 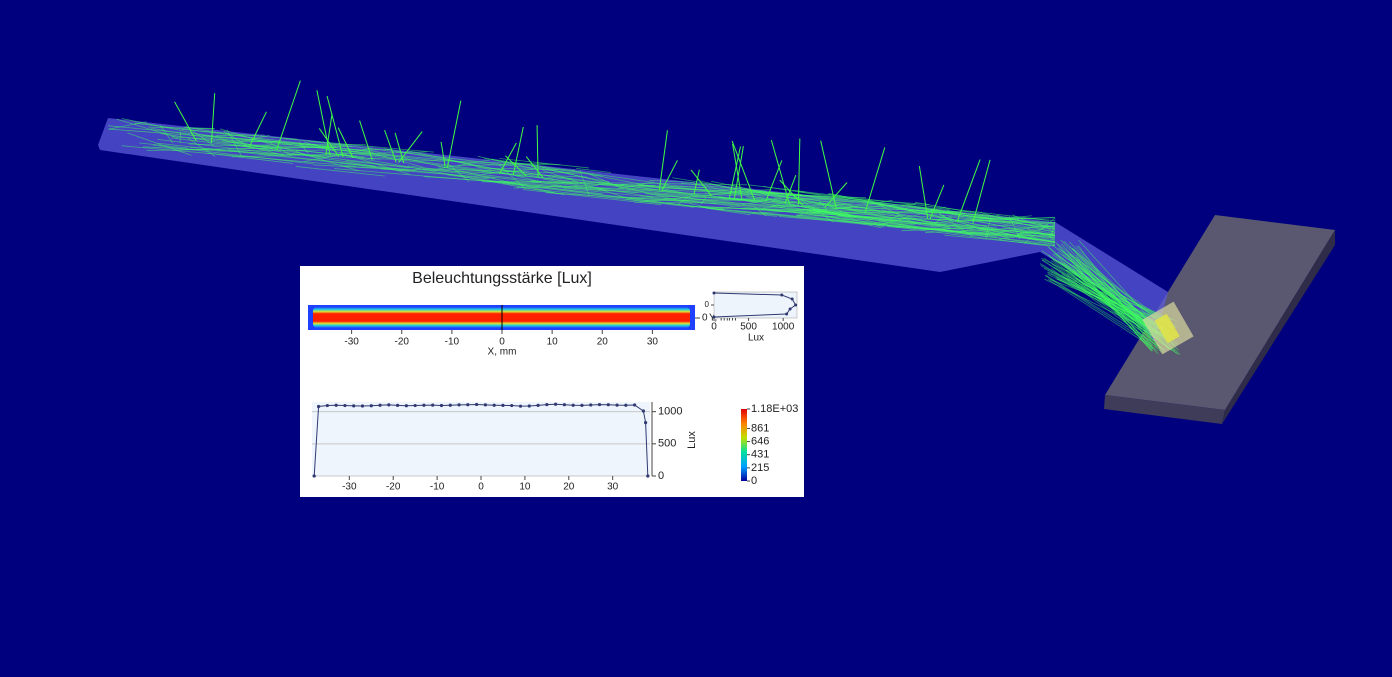 I want to click on circuit-board, so click(x=1219, y=319).